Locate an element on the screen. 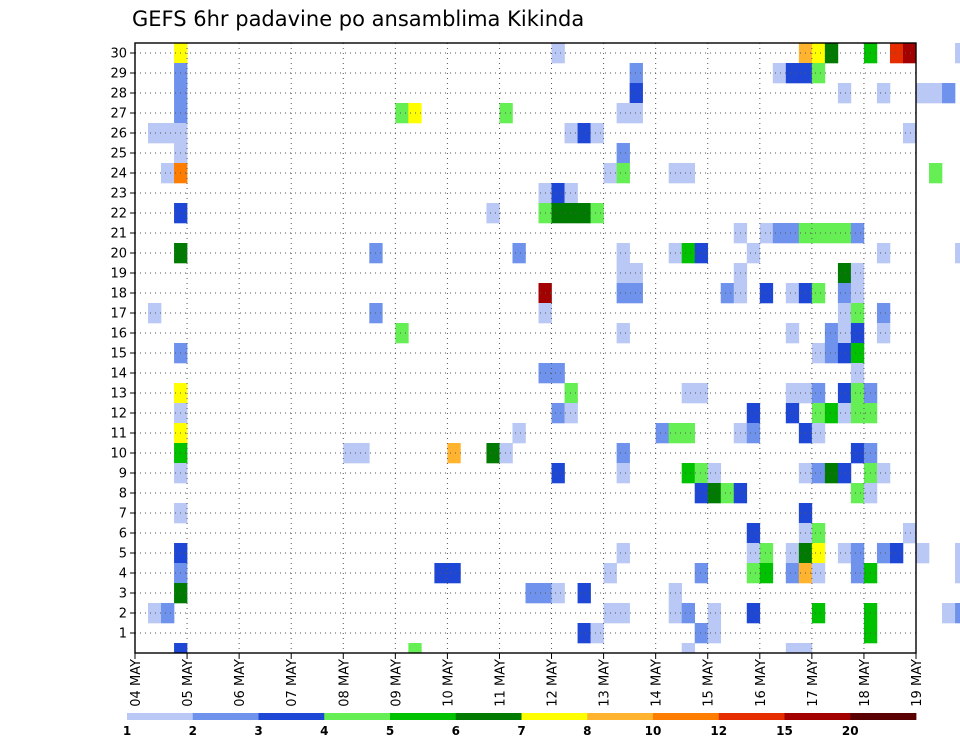  y-tick-label: 2 is located at coordinates (123, 614).